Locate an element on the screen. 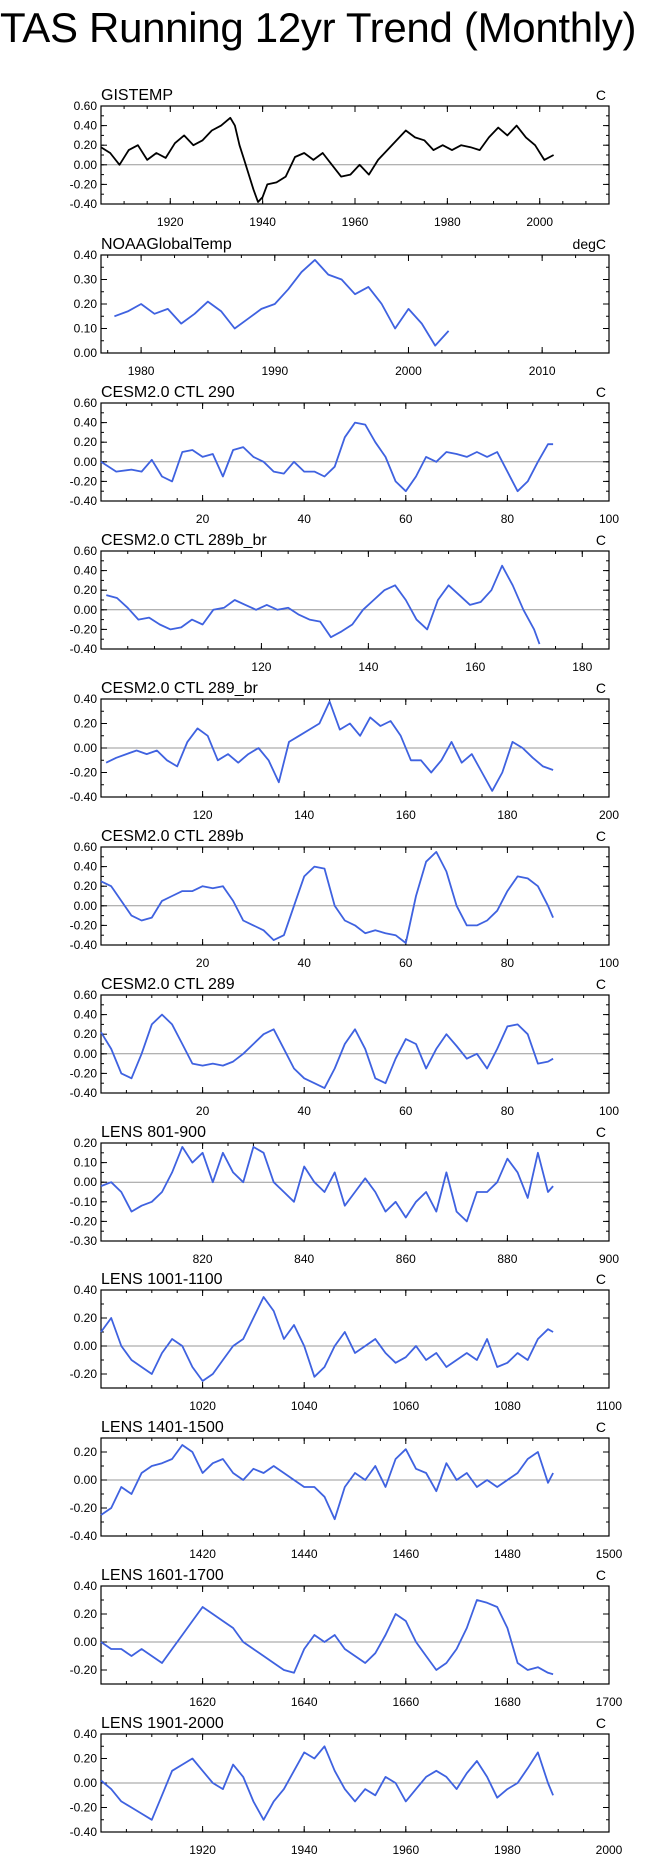  x-tick-label: 1700 is located at coordinates (609, 1702).